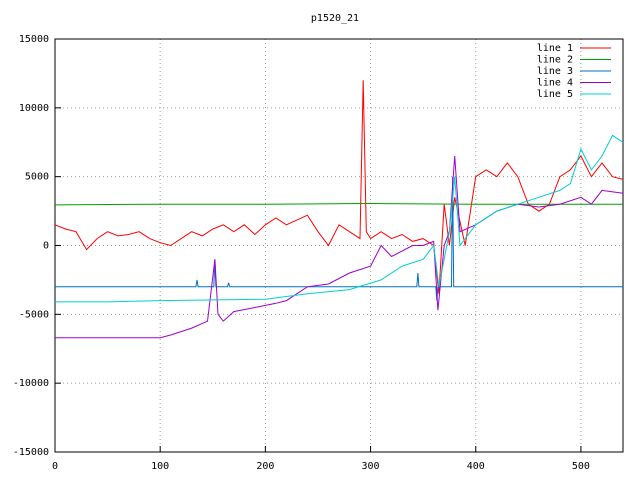  I want to click on x-tick-label: 300, so click(371, 466).